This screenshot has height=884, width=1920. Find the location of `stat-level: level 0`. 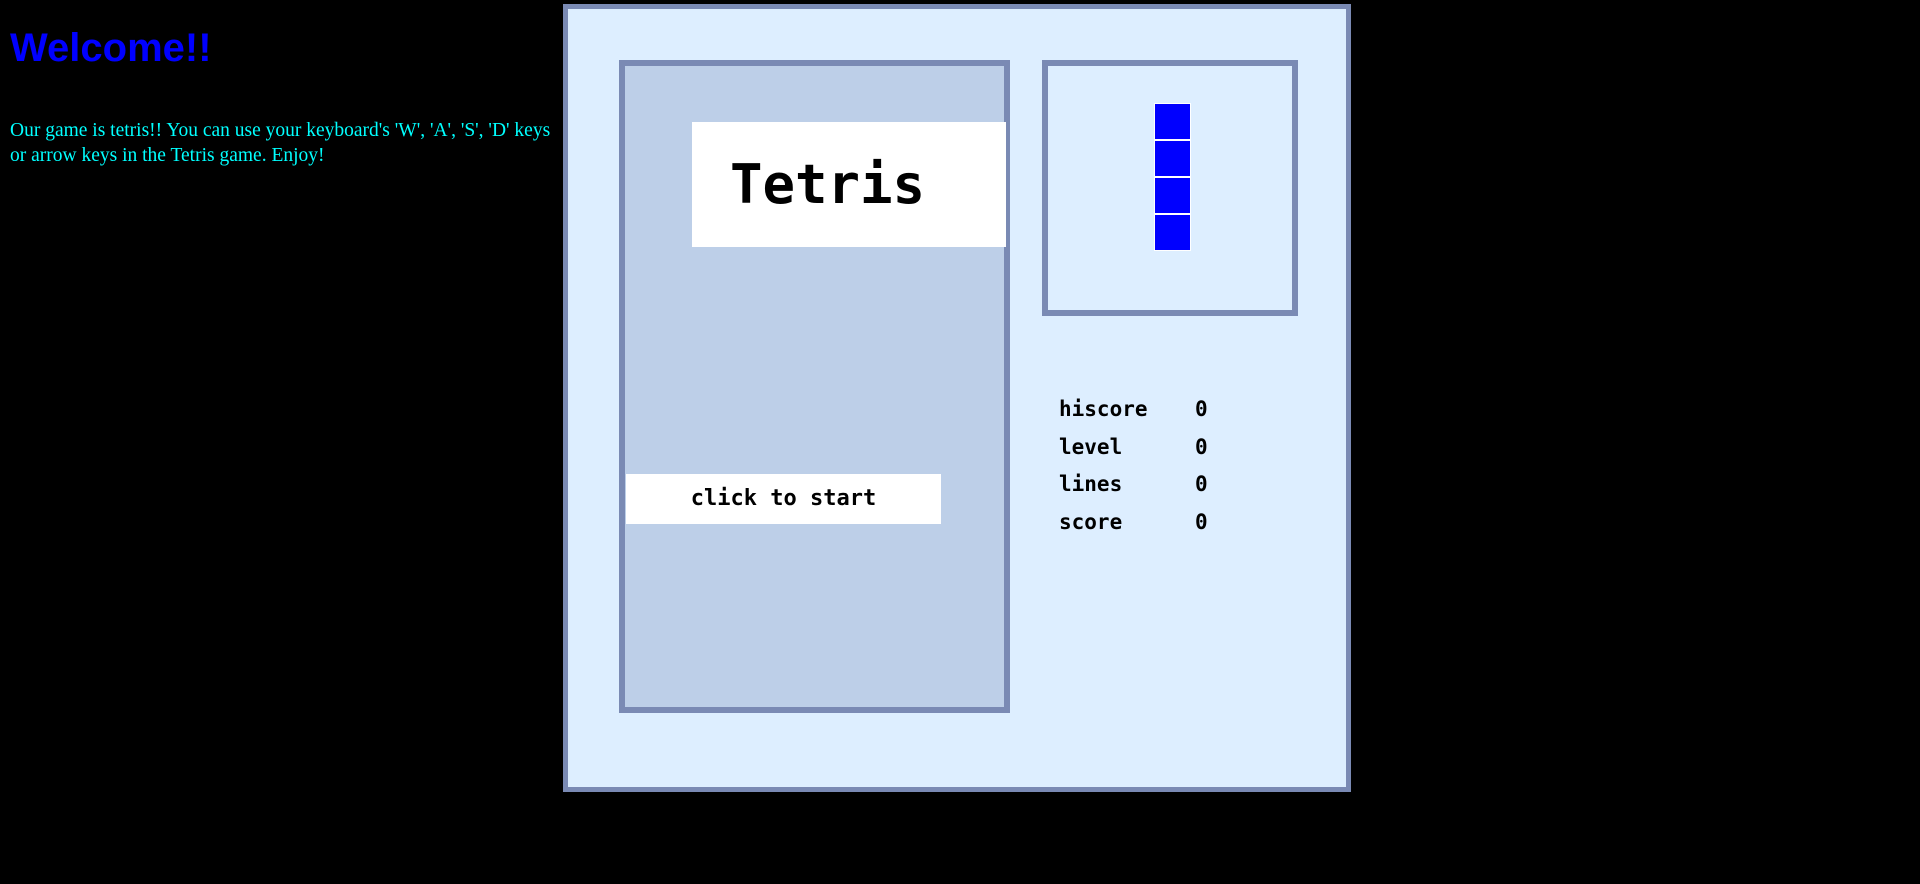

stat-level: level 0 is located at coordinates (1133, 448).